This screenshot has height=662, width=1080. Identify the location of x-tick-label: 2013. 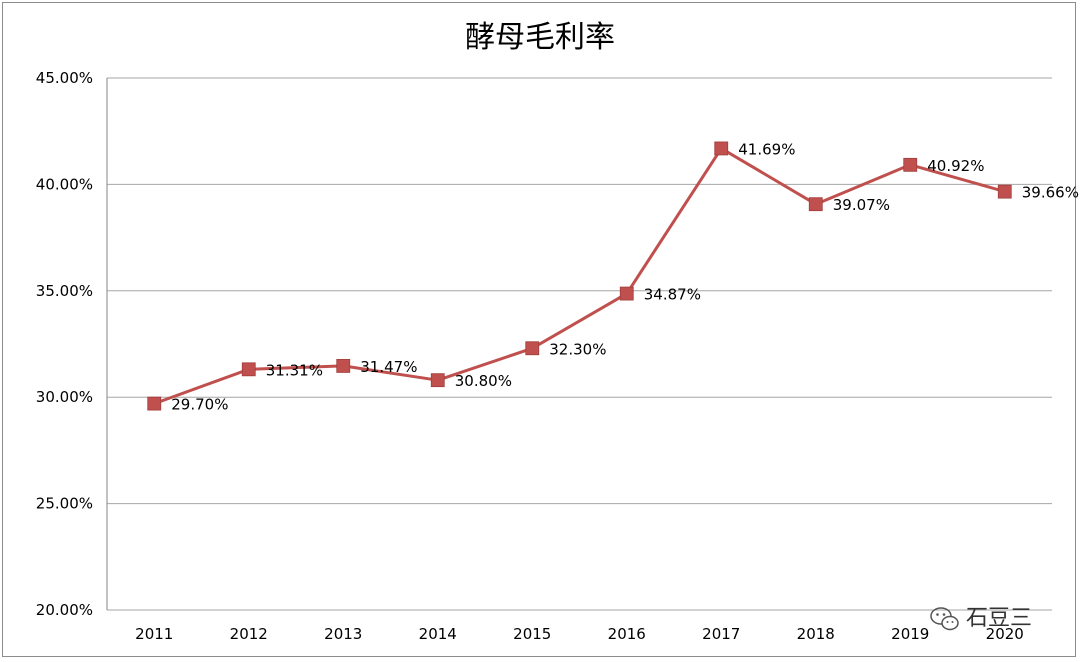
(343, 634).